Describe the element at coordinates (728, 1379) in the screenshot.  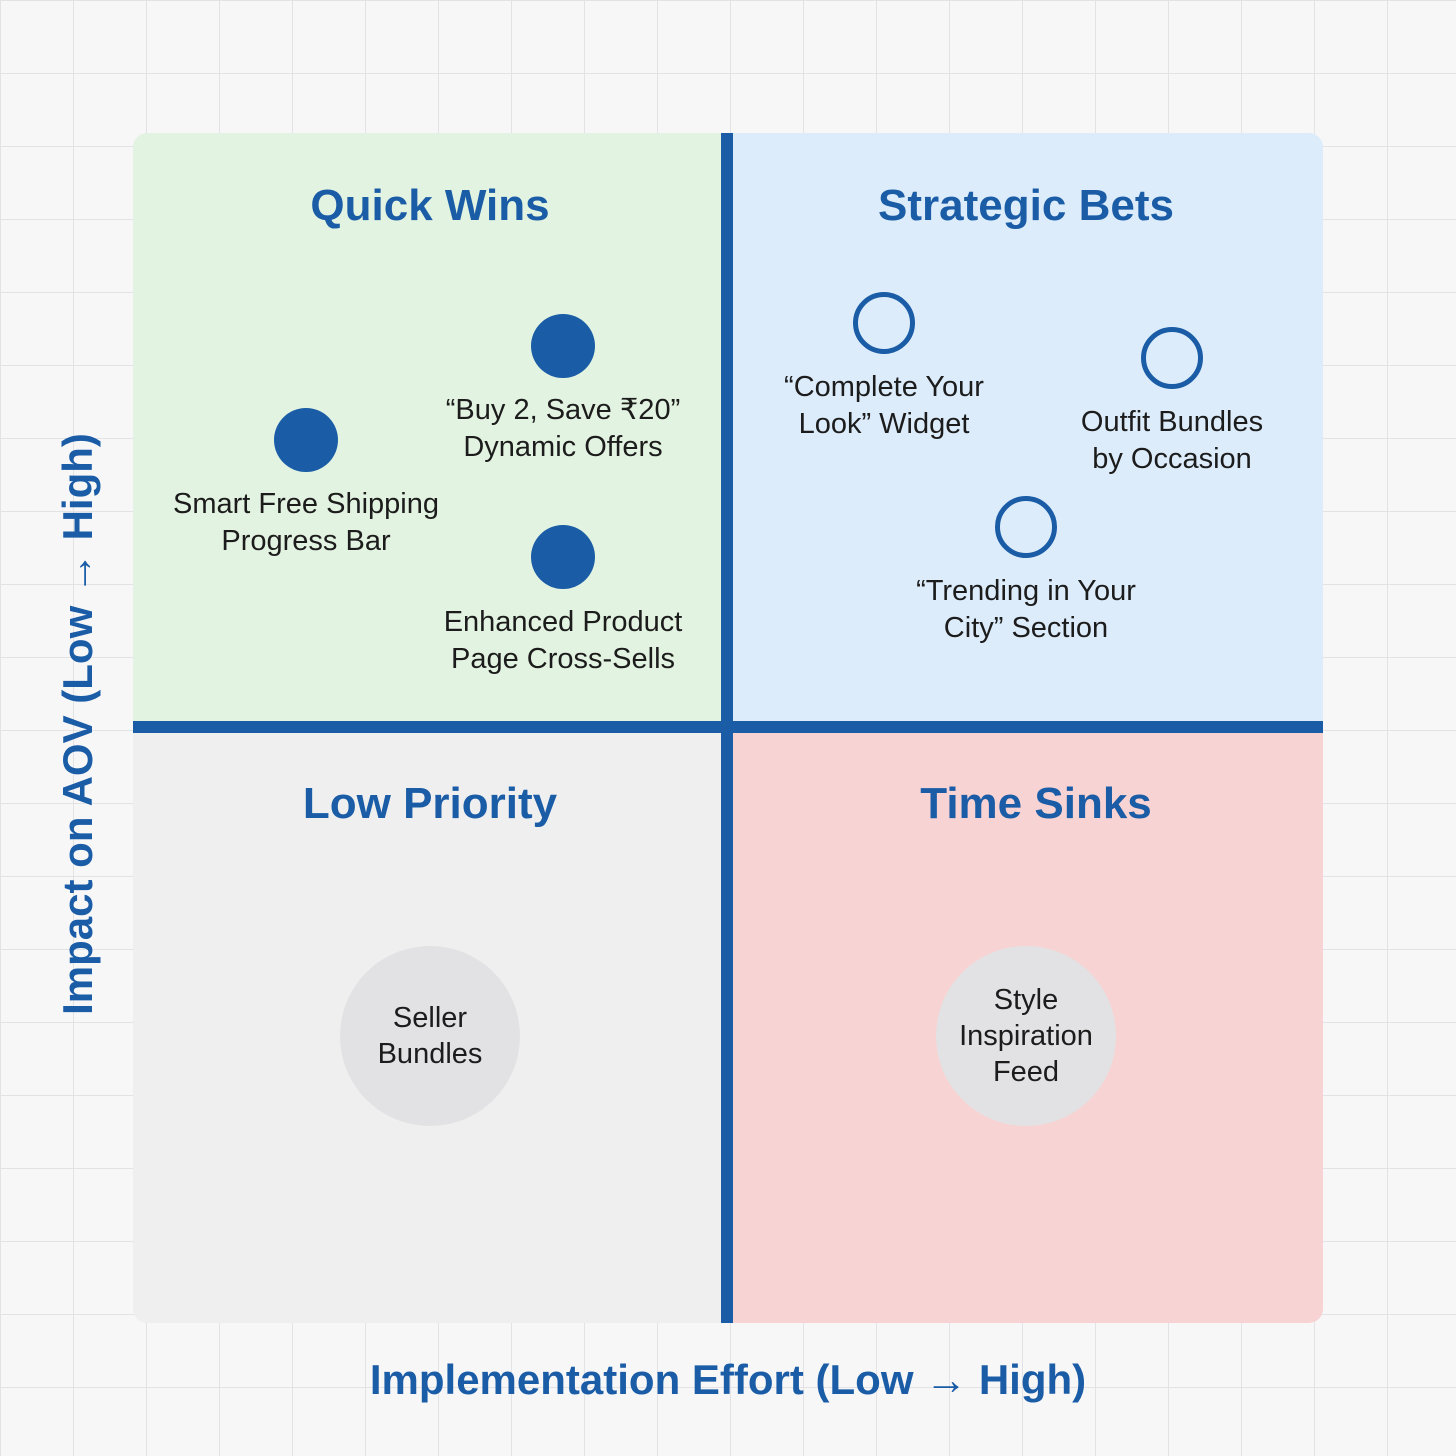
I see `x-axis-label: Implementation Effort (Low → High)` at that location.